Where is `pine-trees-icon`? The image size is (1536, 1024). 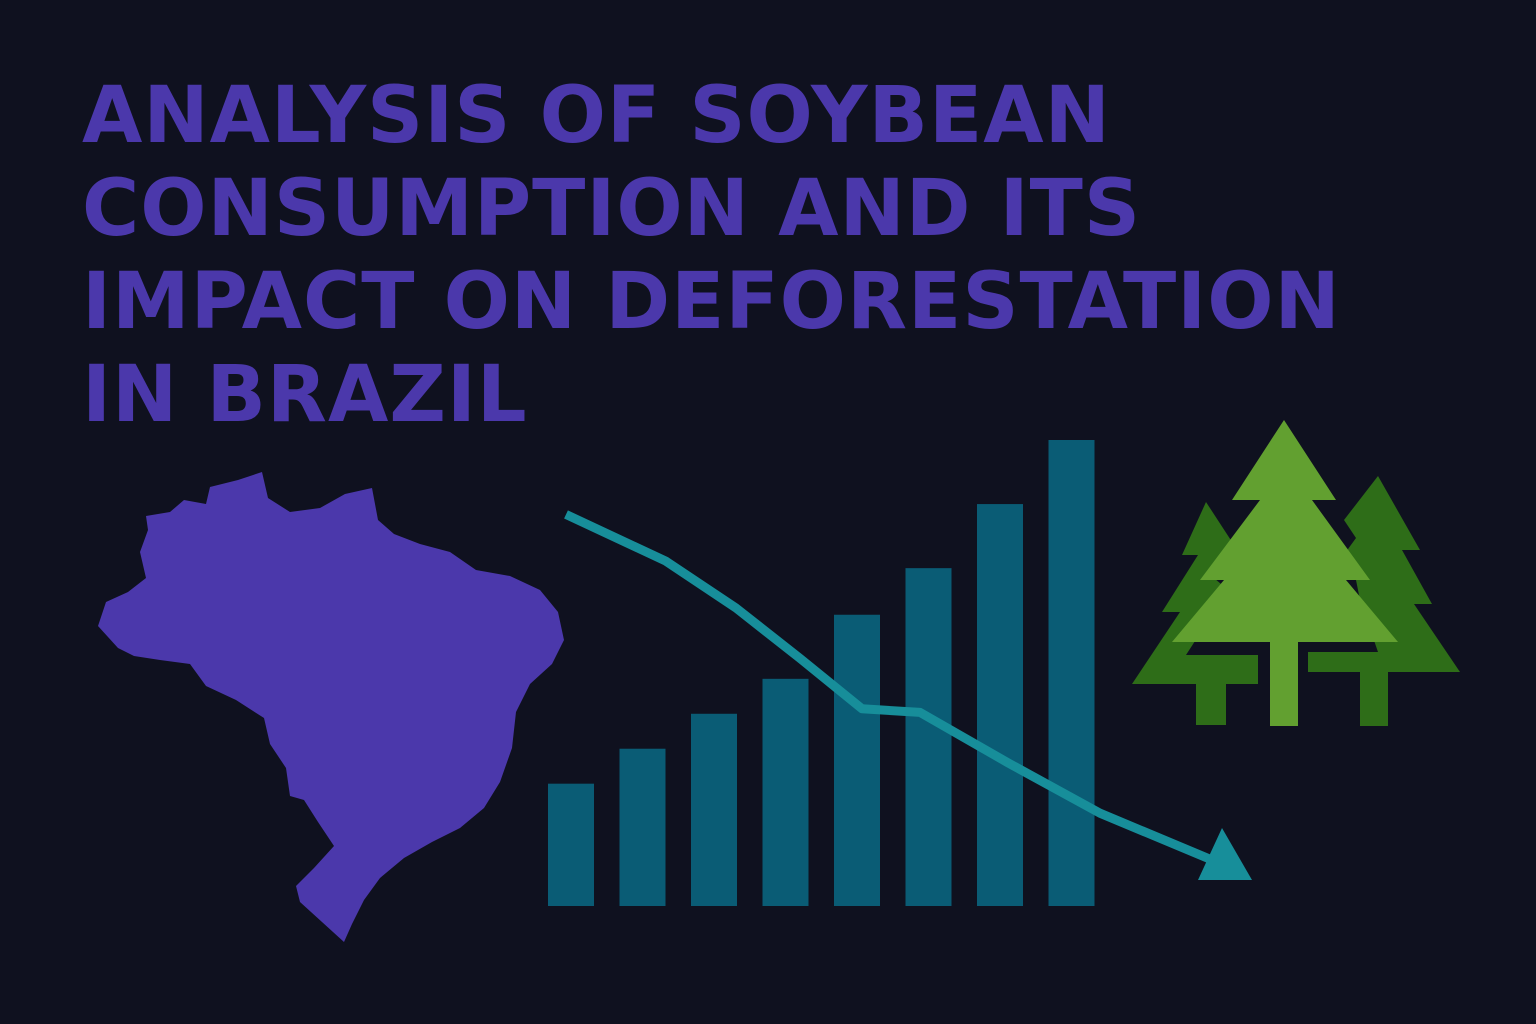
pine-trees-icon is located at coordinates (1296, 573).